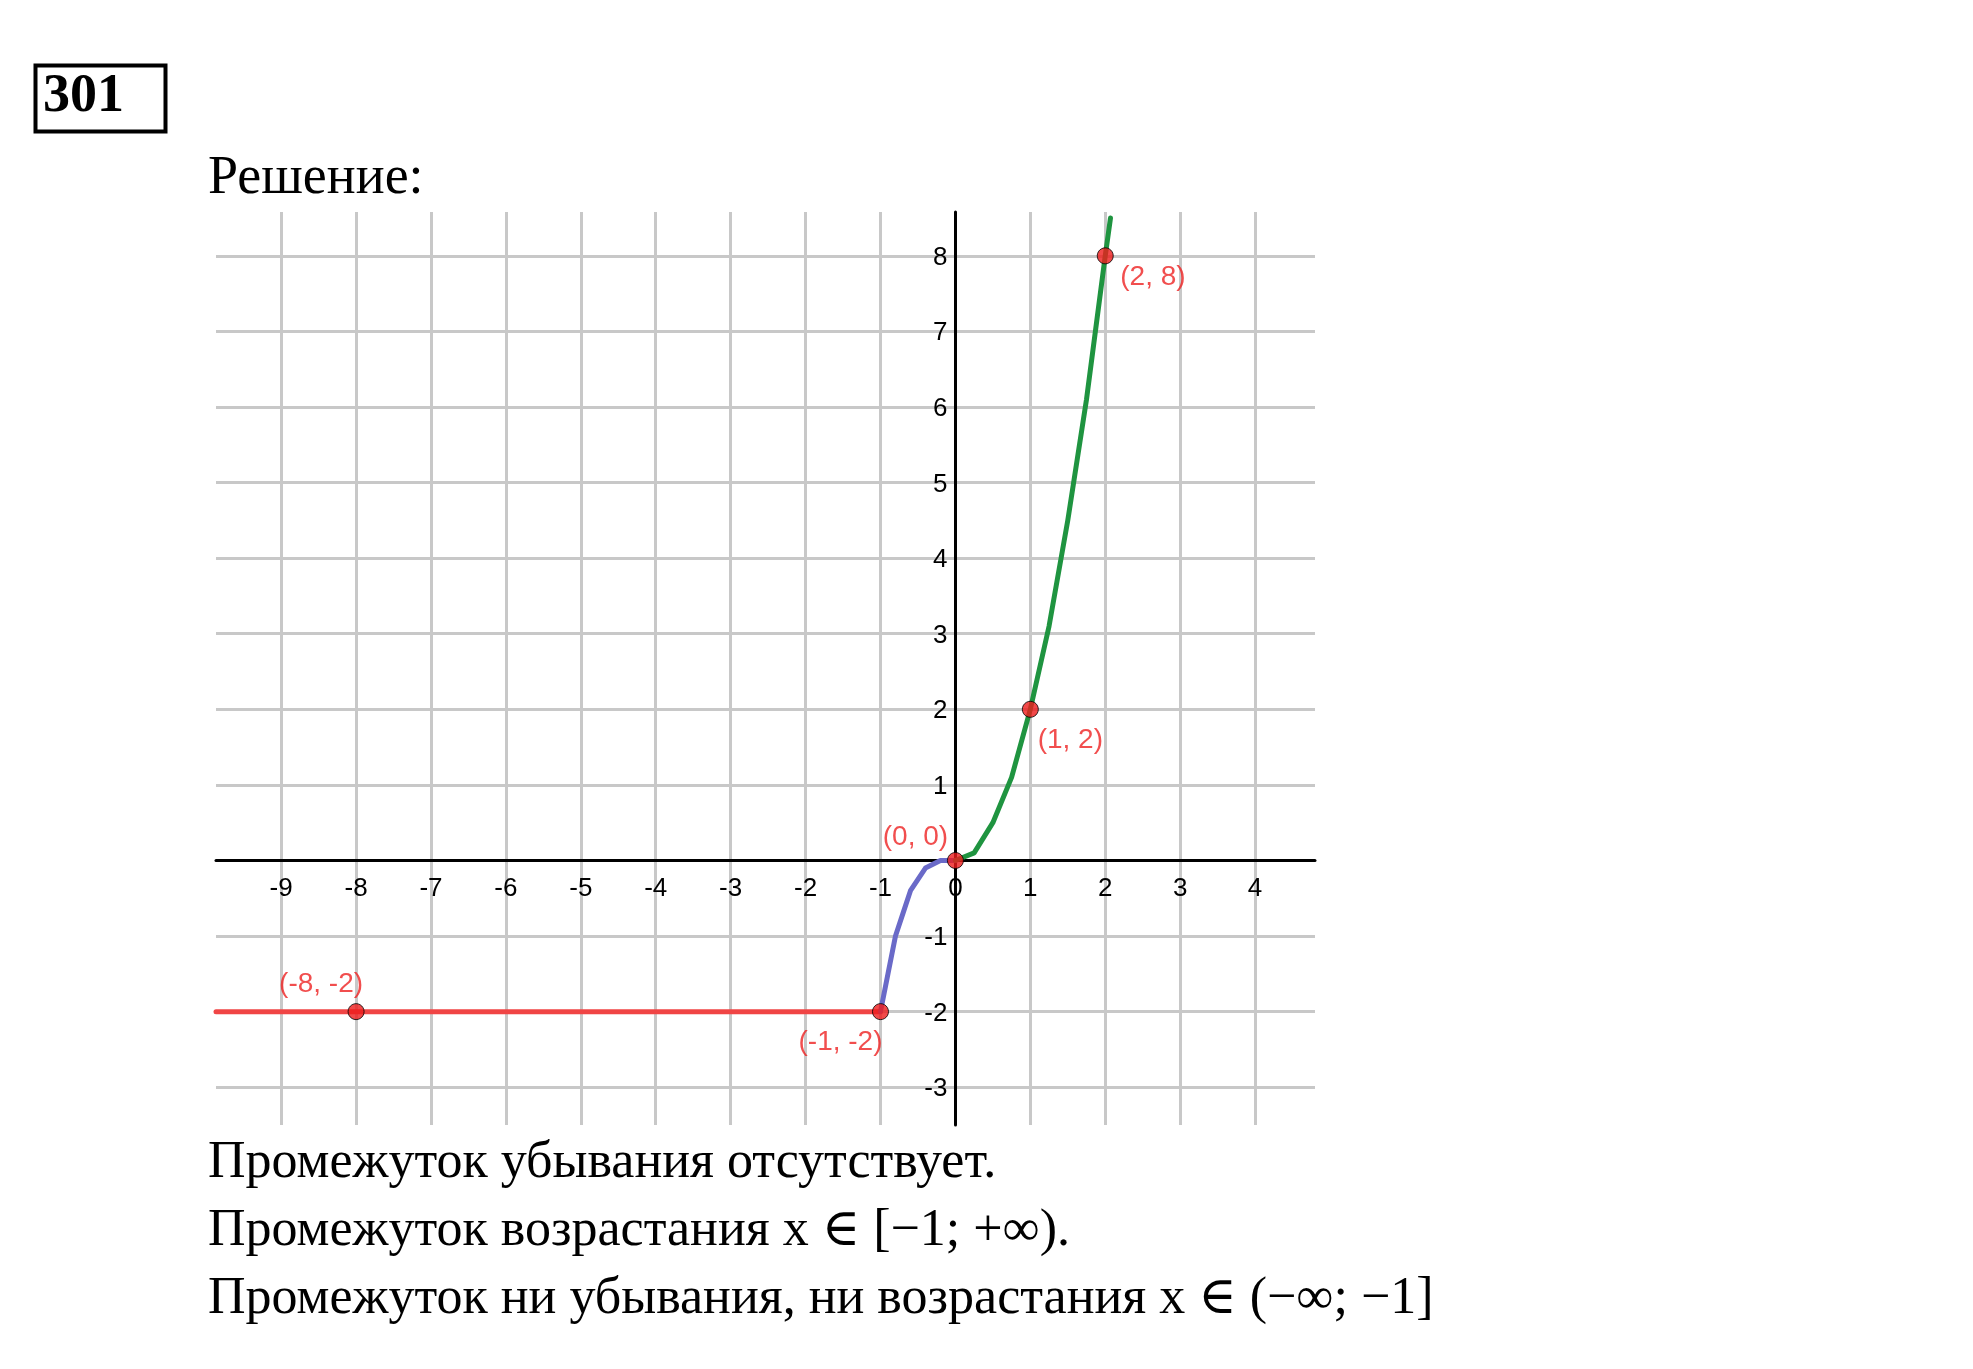  What do you see at coordinates (1105, 887) in the screenshot?
I see `x-tick-label: 2` at bounding box center [1105, 887].